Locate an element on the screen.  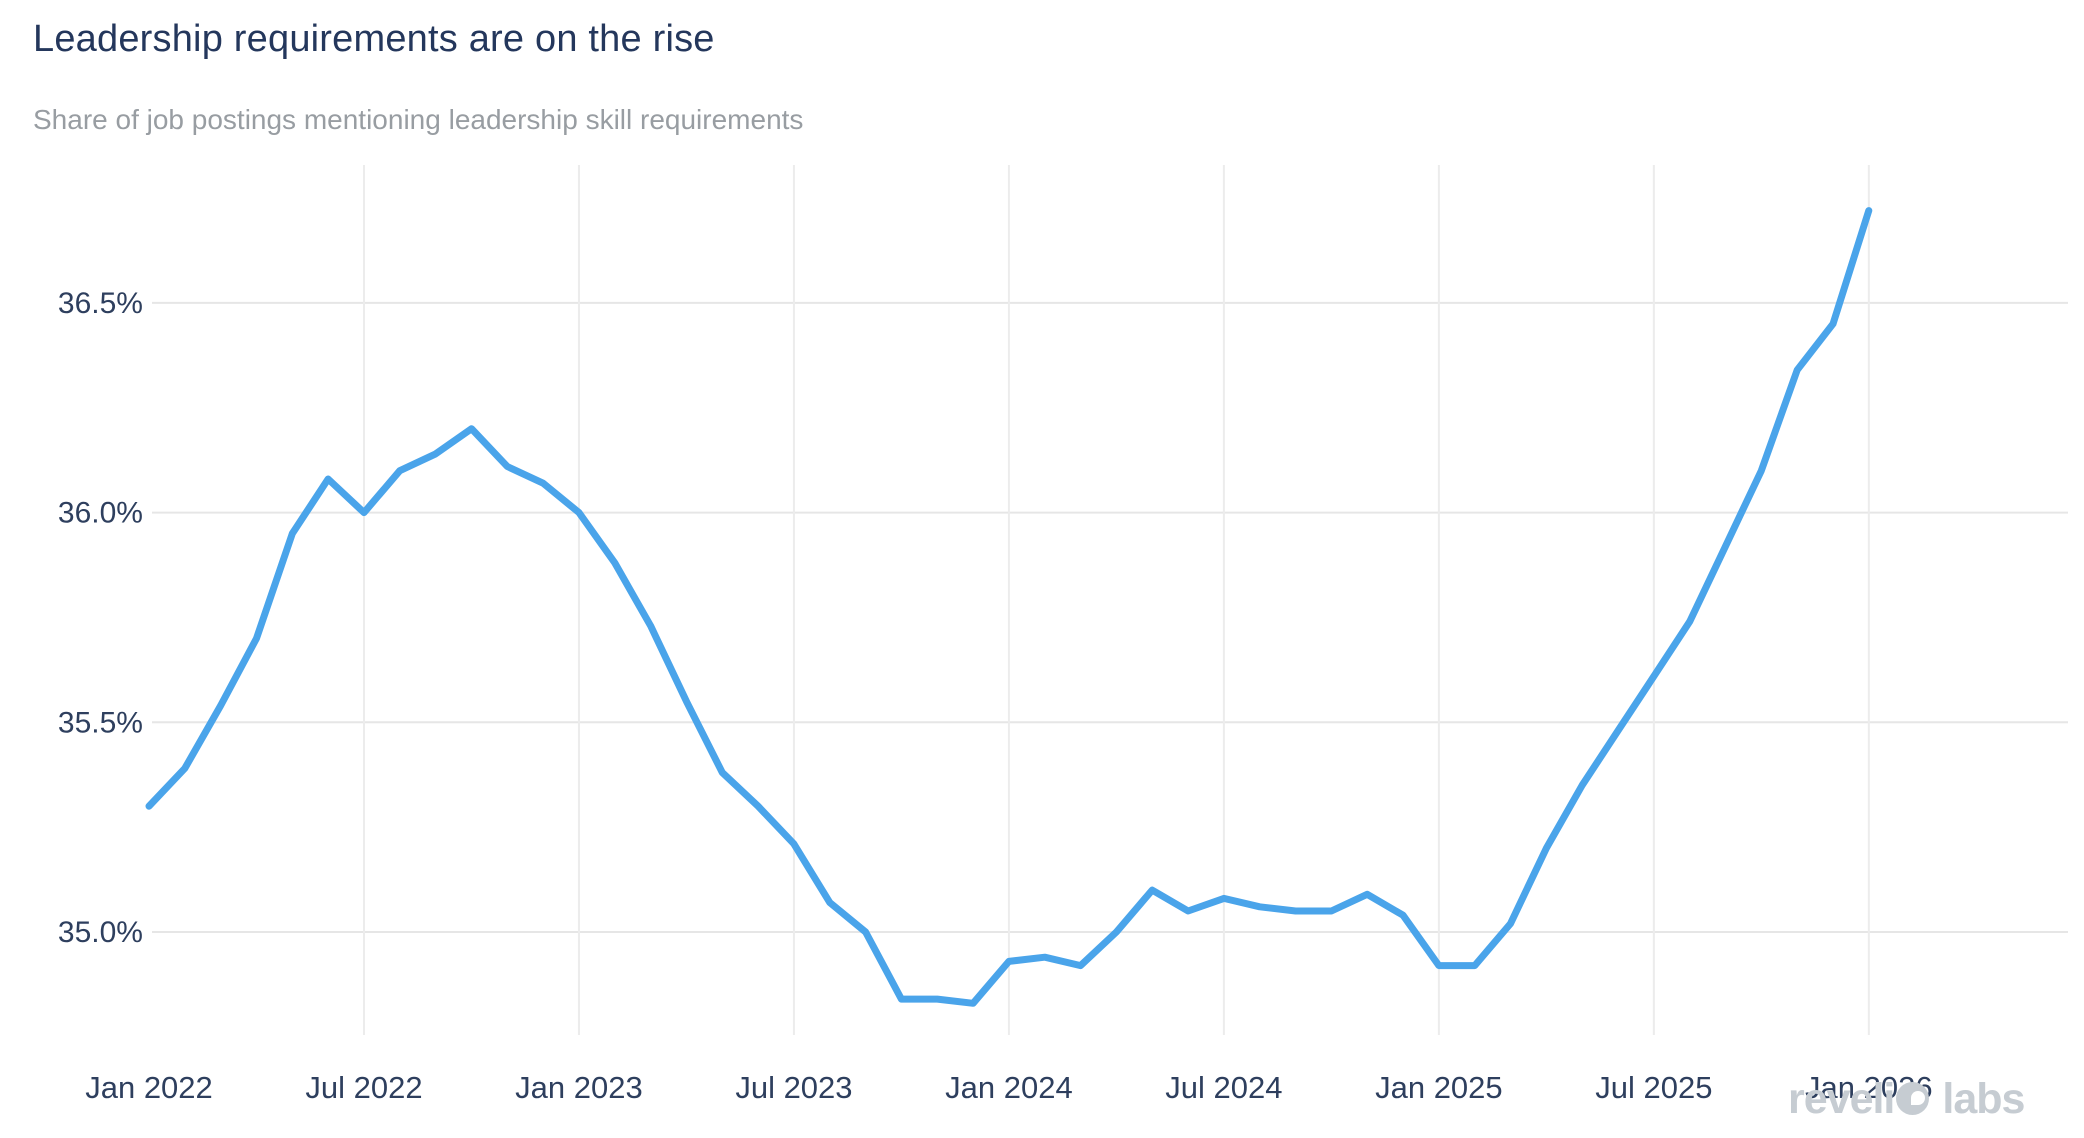
x-axis-tick-label: Jul 2025 is located at coordinates (1653, 1087).